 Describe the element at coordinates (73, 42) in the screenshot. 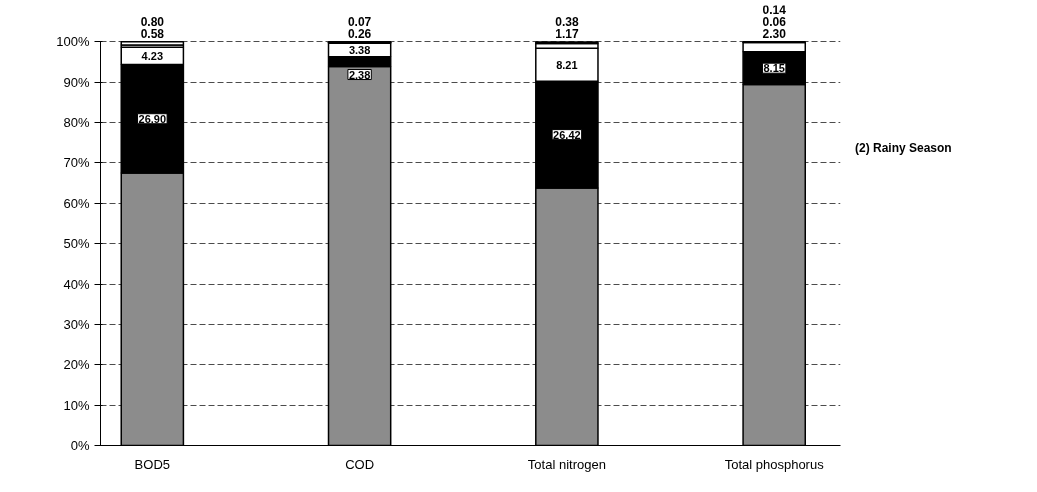

I see `y-tick-label: 100%` at that location.